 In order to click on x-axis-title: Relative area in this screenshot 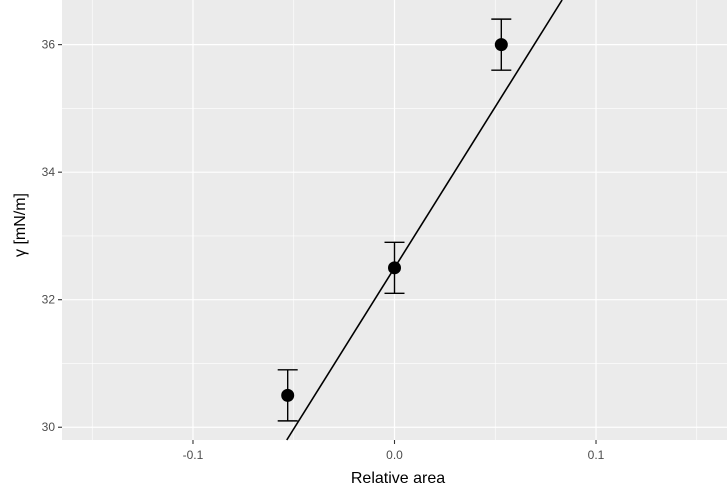, I will do `click(398, 478)`.